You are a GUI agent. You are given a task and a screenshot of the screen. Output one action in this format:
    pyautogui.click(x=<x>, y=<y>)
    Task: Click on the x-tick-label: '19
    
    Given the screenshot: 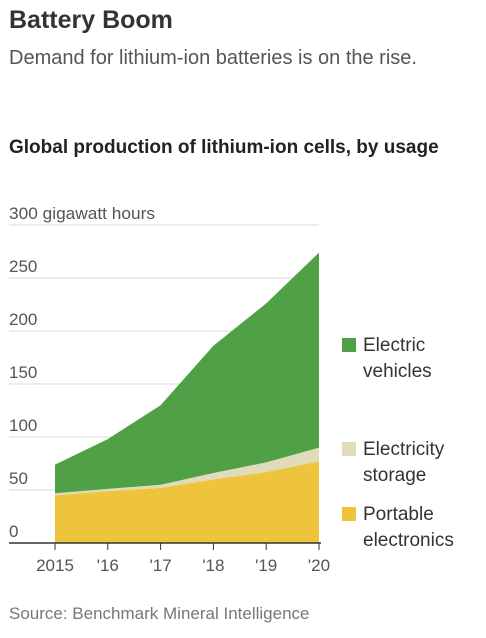 What is the action you would take?
    pyautogui.click(x=266, y=565)
    